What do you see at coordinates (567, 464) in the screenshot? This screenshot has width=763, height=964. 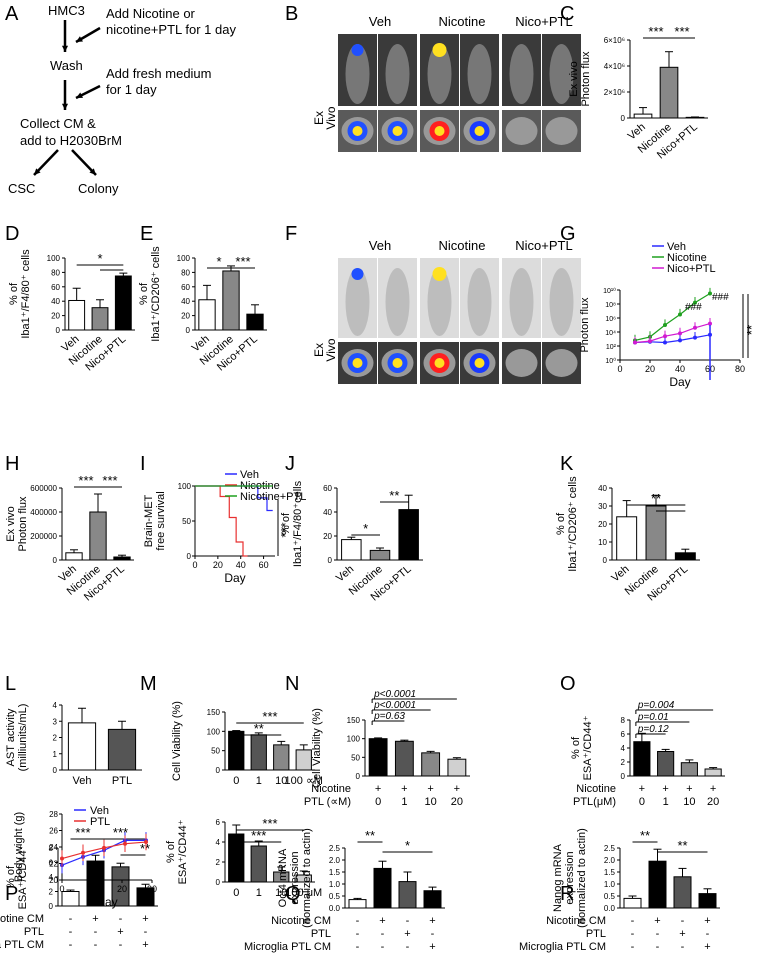 I see `panel-letter-k: K` at bounding box center [567, 464].